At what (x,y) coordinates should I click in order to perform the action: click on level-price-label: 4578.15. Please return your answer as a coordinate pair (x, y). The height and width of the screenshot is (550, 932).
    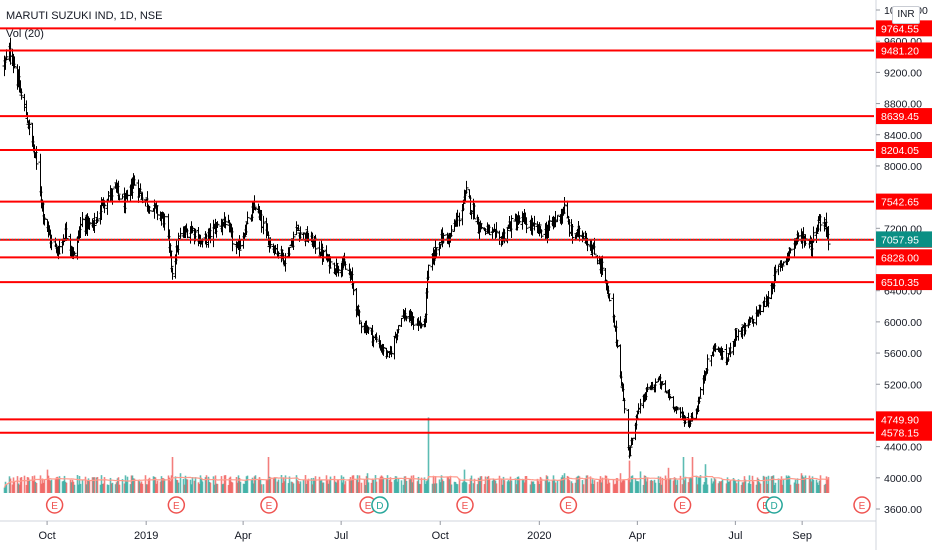
    Looking at the image, I should click on (900, 434).